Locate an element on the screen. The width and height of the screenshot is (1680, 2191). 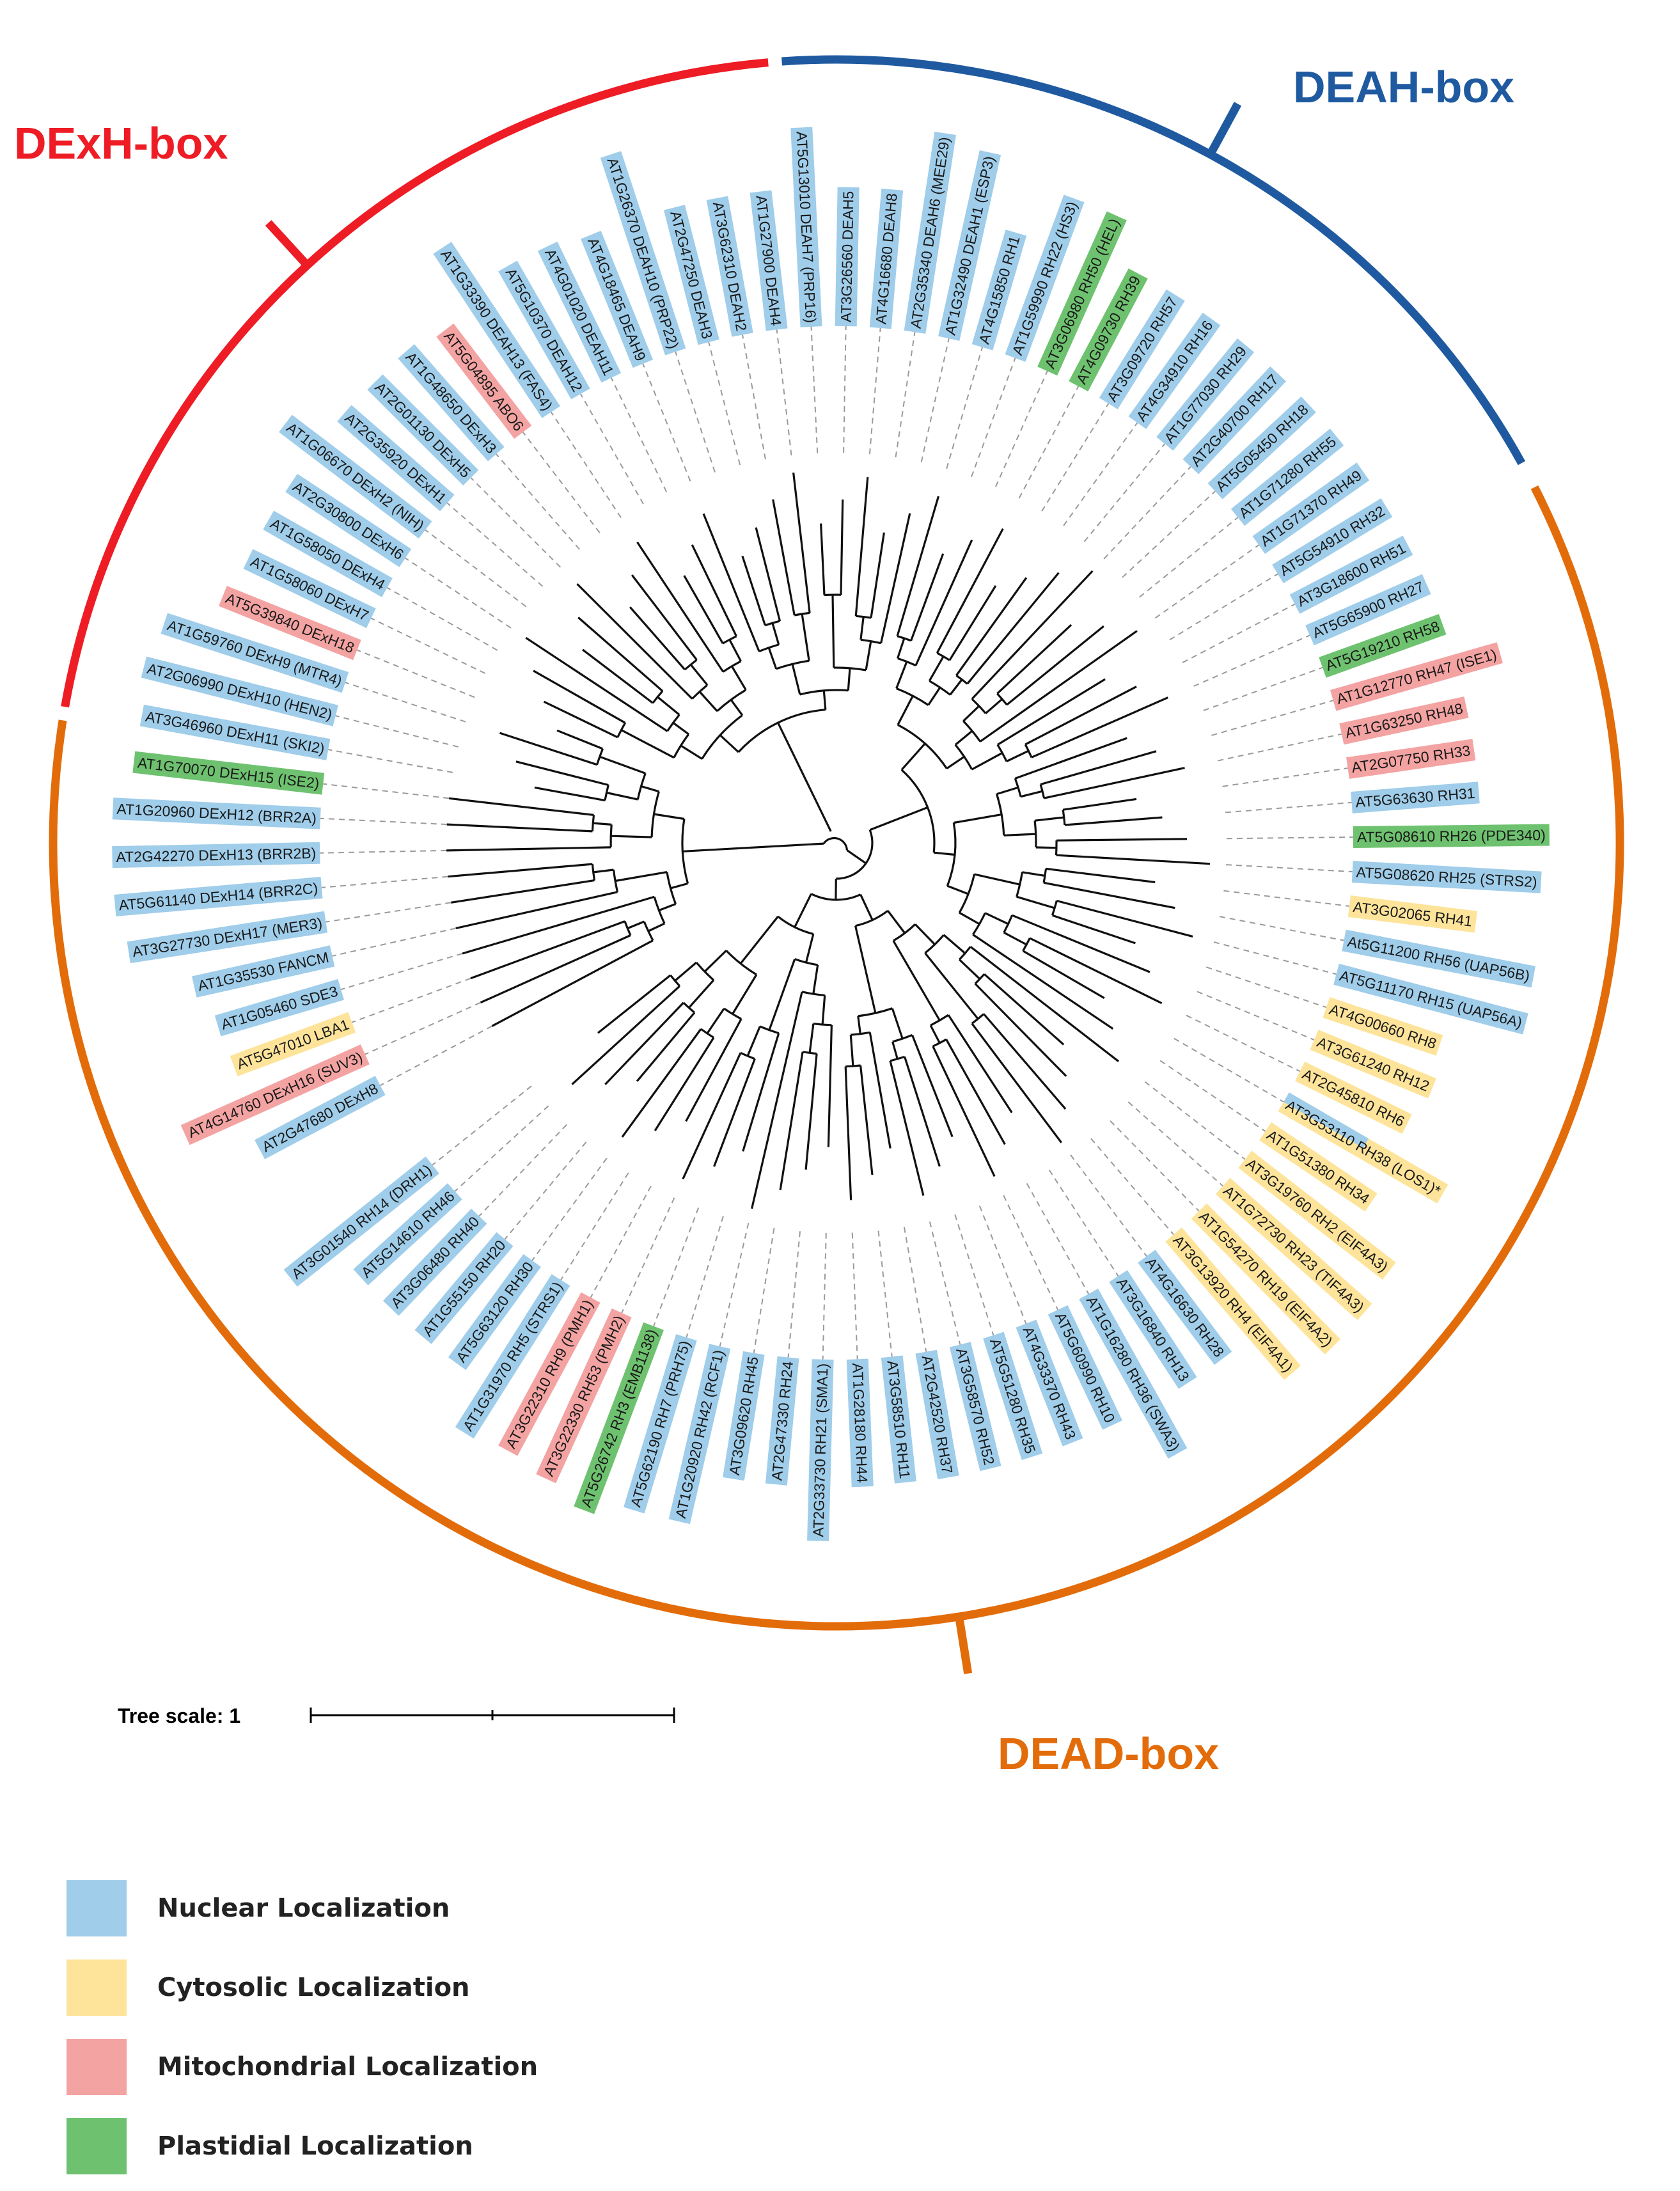
leaf-label: AT5G08620 RH25 (STRS2) is located at coordinates (1446, 877).